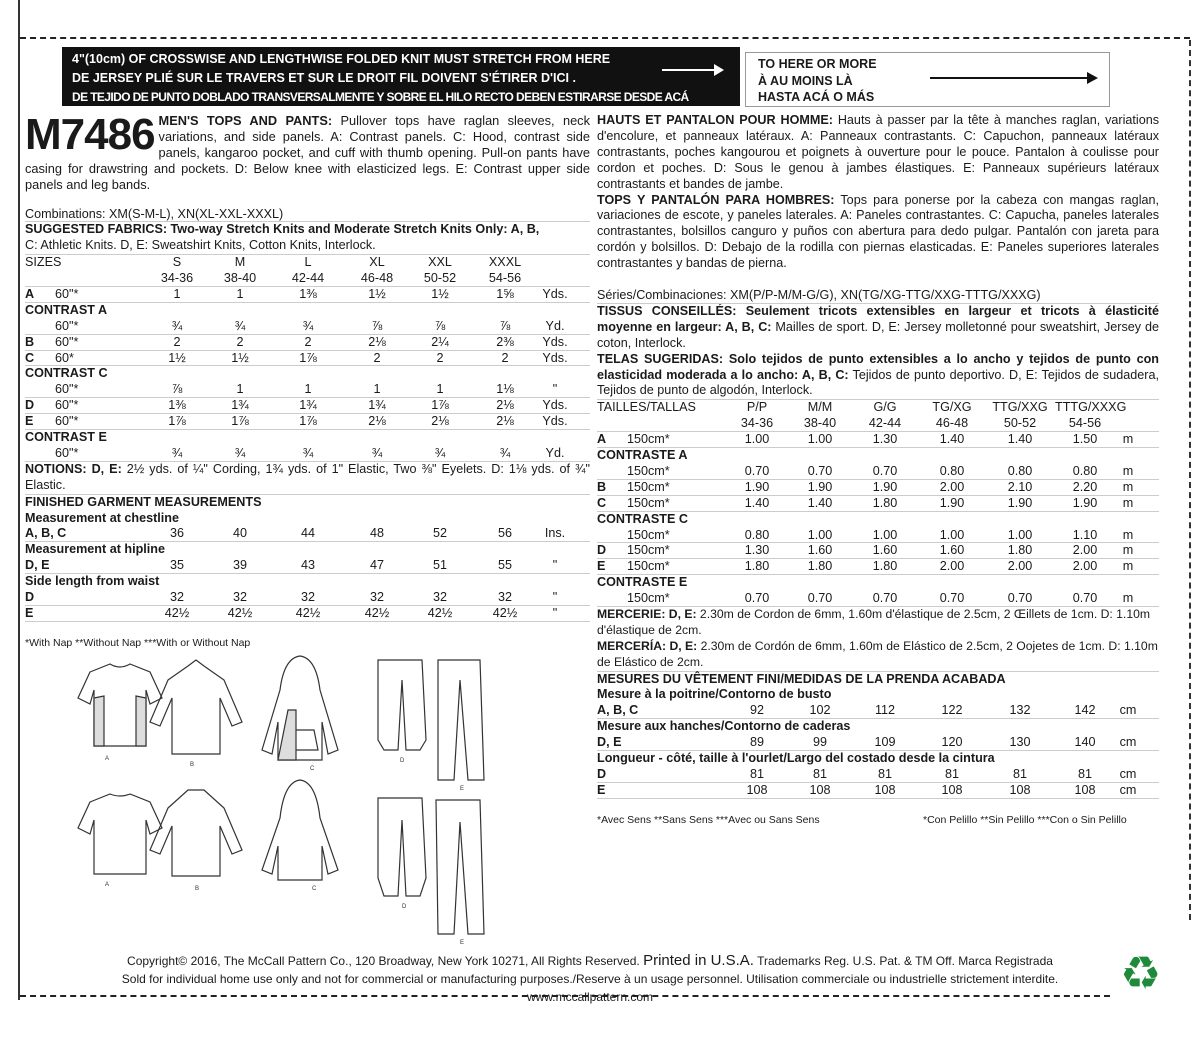  What do you see at coordinates (196, 707) in the screenshot?
I see `view-b-front` at bounding box center [196, 707].